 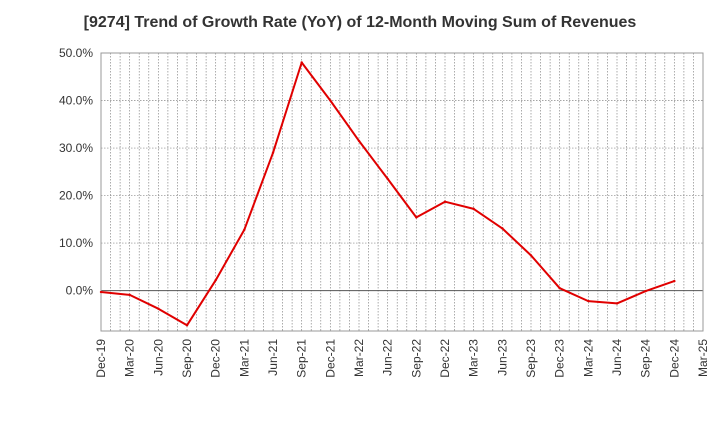 What do you see at coordinates (101, 358) in the screenshot?
I see `x-tick-label: Dec-19` at bounding box center [101, 358].